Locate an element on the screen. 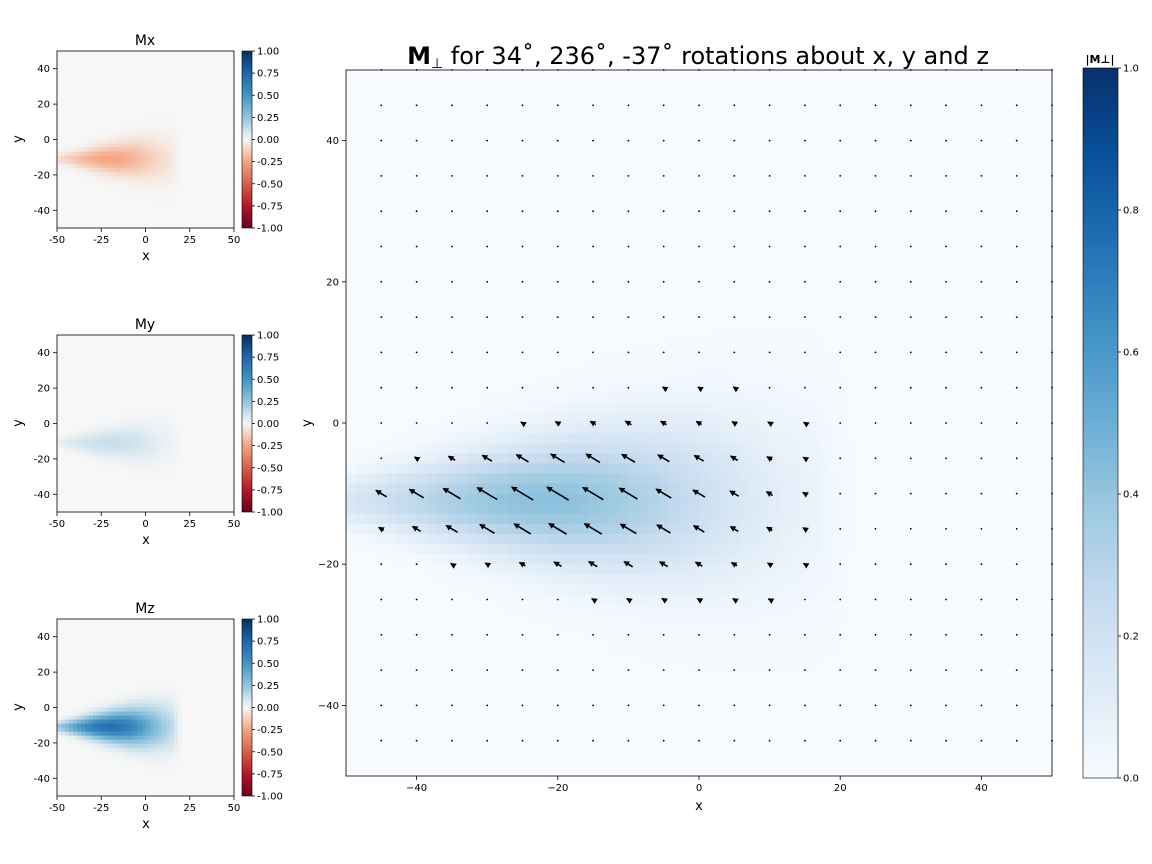 The image size is (1152, 864). my-colorbar-ticks: 1.000.750.500.250.00-0.25-0.50-0.75-1.00 is located at coordinates (267, 425).